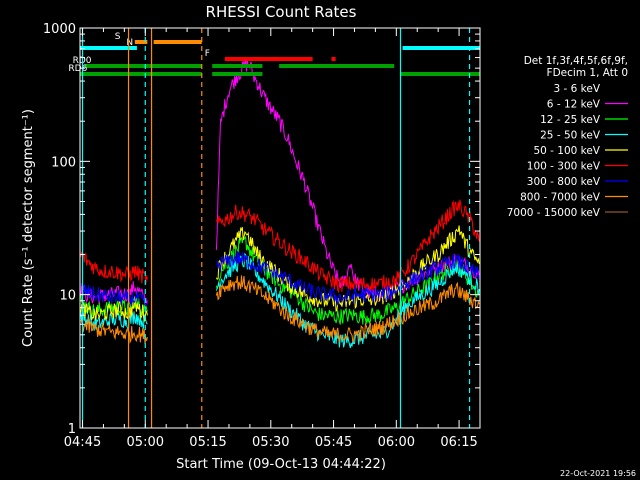 This screenshot has width=640, height=480. I want to click on x-tick-label-0: 04:45, so click(82, 442).